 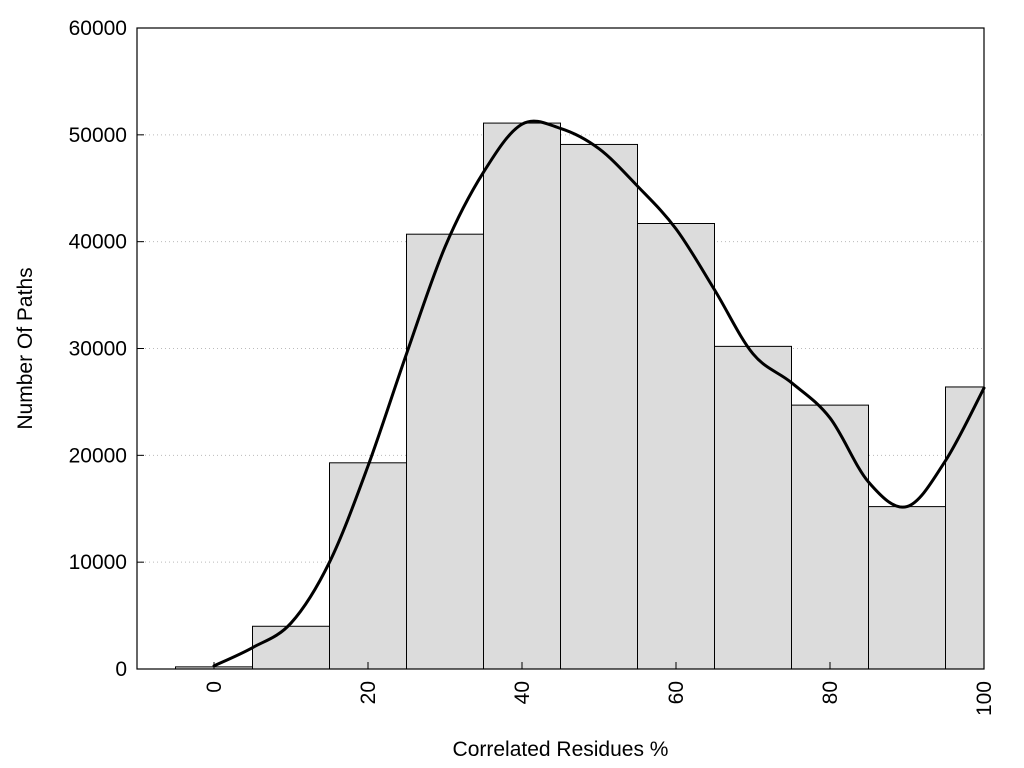 I want to click on y-tick-label: 60000, so click(x=98, y=28).